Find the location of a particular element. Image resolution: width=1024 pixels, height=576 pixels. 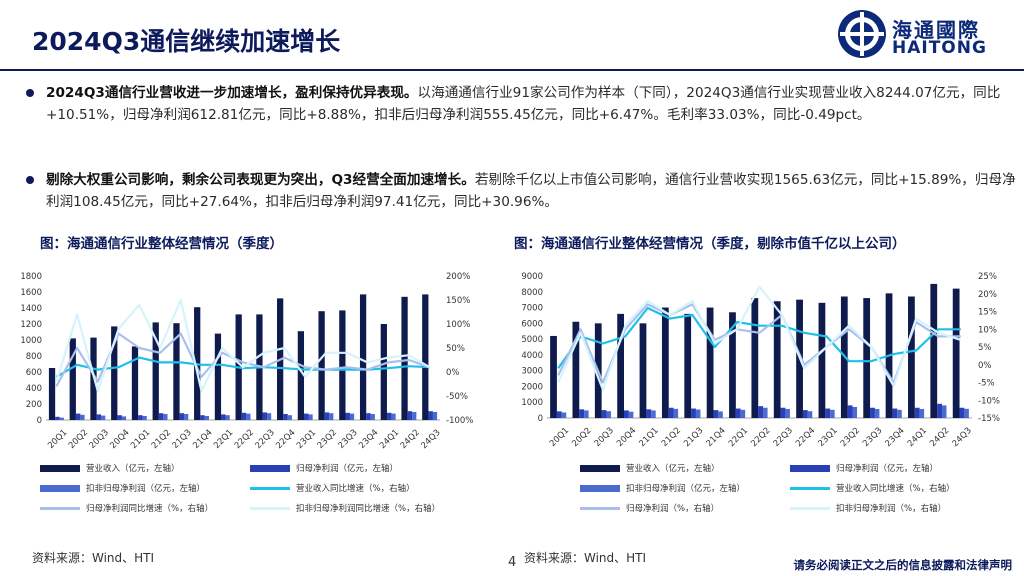

x-tick-label: 23Q4 is located at coordinates (368, 439).